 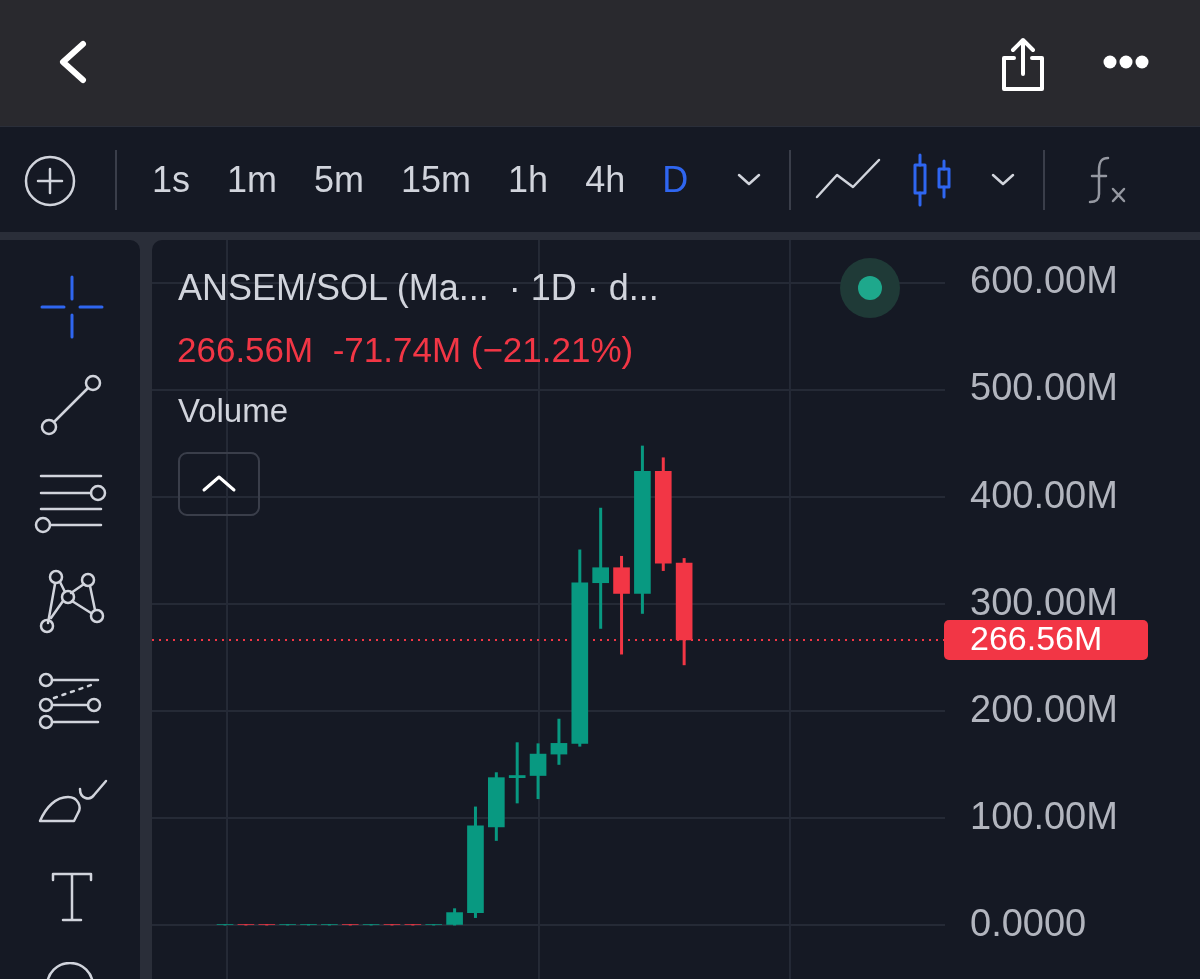 What do you see at coordinates (252, 180) in the screenshot?
I see `text: 1m` at bounding box center [252, 180].